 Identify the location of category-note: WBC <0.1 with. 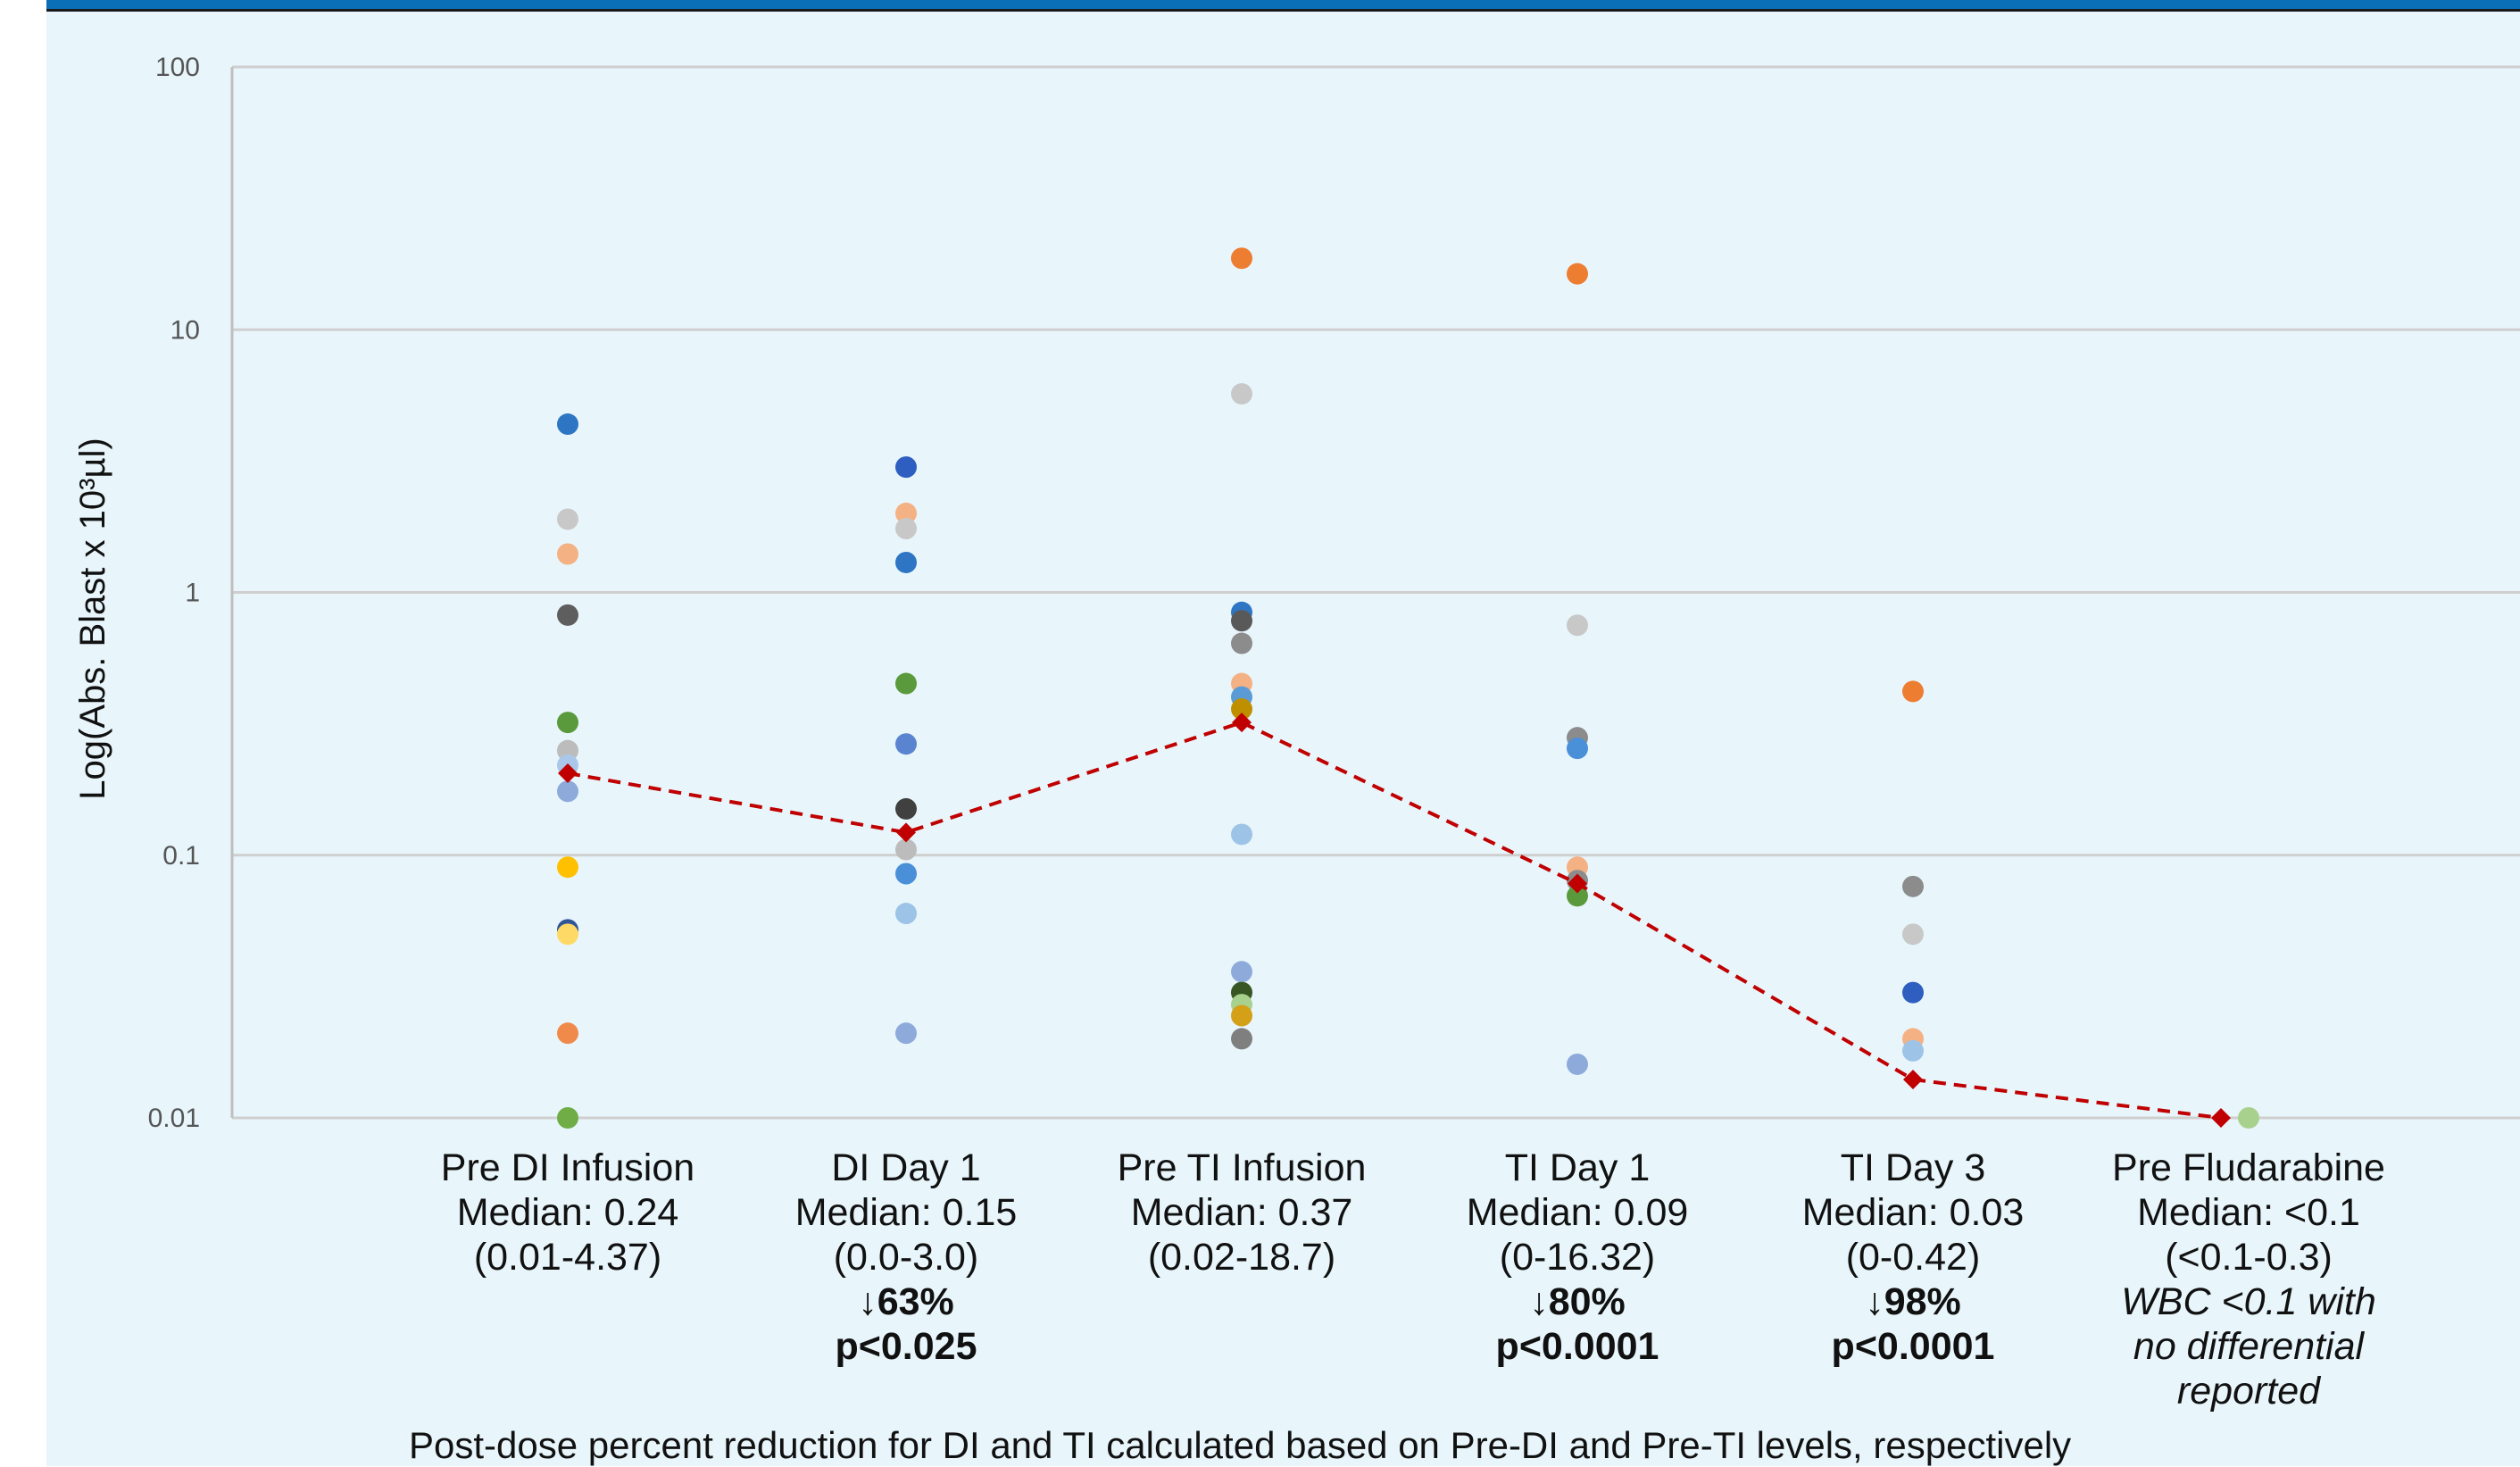
(2248, 1301).